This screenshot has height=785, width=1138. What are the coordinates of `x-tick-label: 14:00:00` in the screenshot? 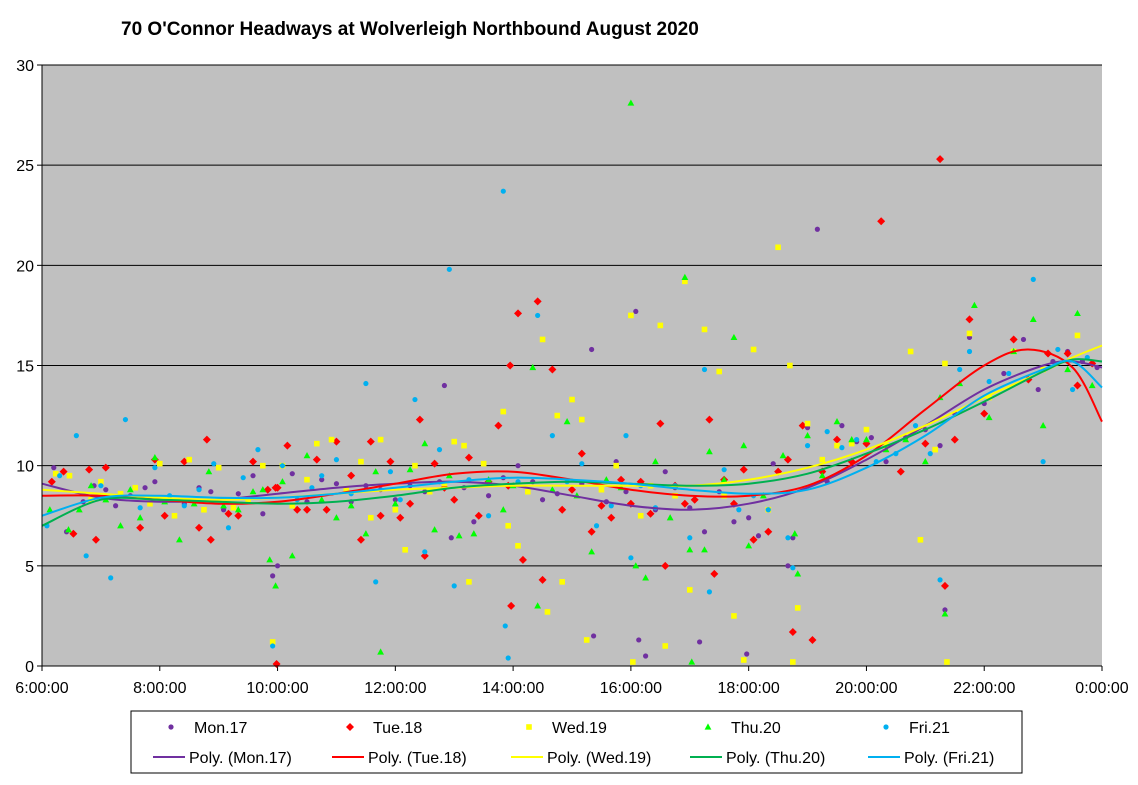 It's located at (513, 688).